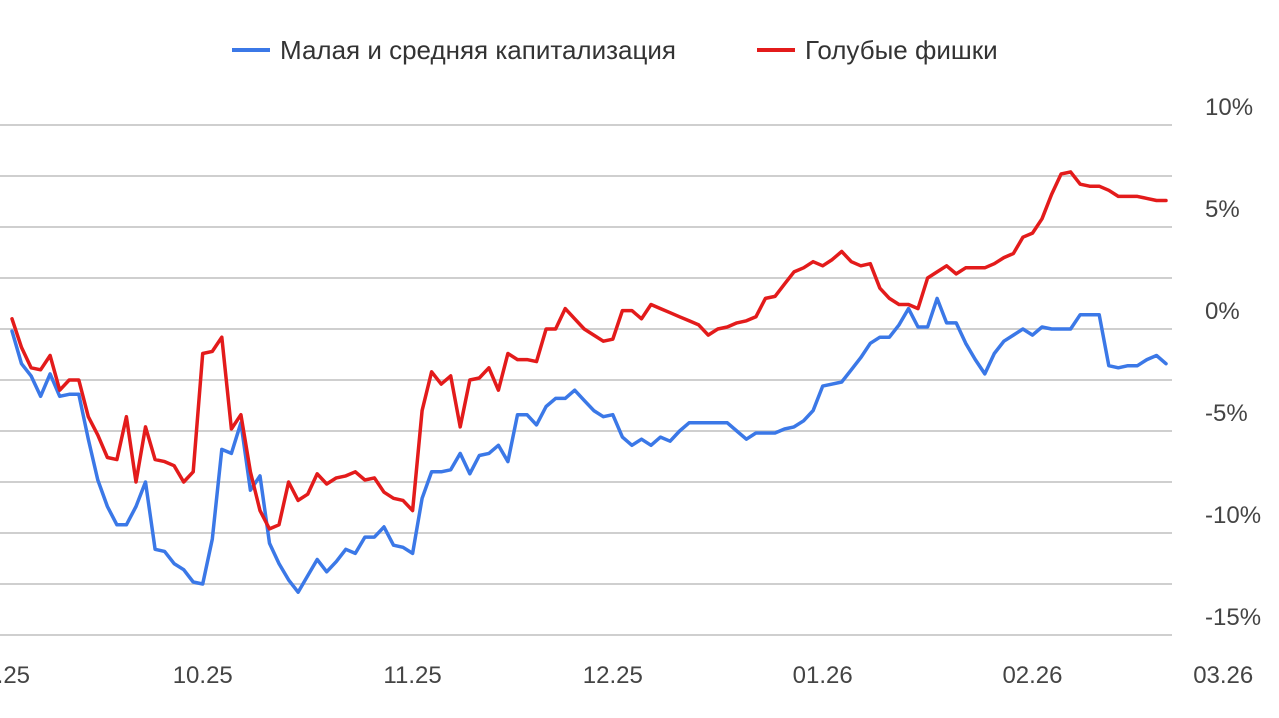 This screenshot has width=1279, height=718. What do you see at coordinates (478, 50) in the screenshot?
I see `legend-label-small-mid-cap: Малая и средняя капитализация` at bounding box center [478, 50].